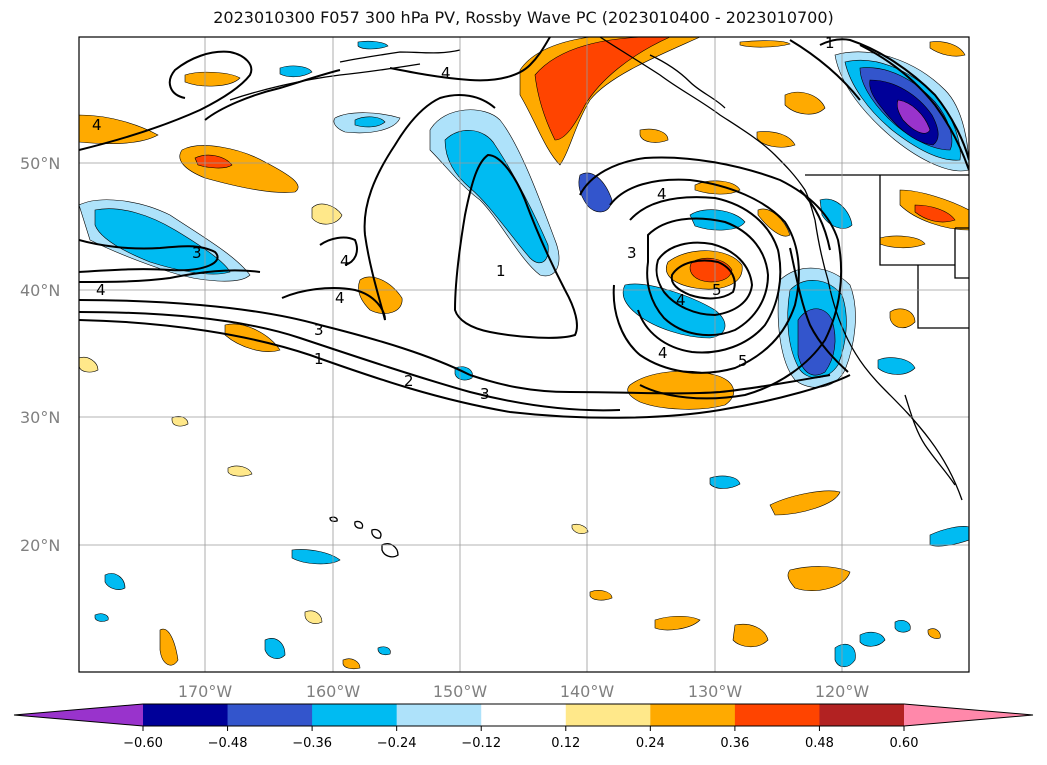 The width and height of the screenshot is (1047, 765). What do you see at coordinates (333, 691) in the screenshot?
I see `lon-label: 160°W` at bounding box center [333, 691].